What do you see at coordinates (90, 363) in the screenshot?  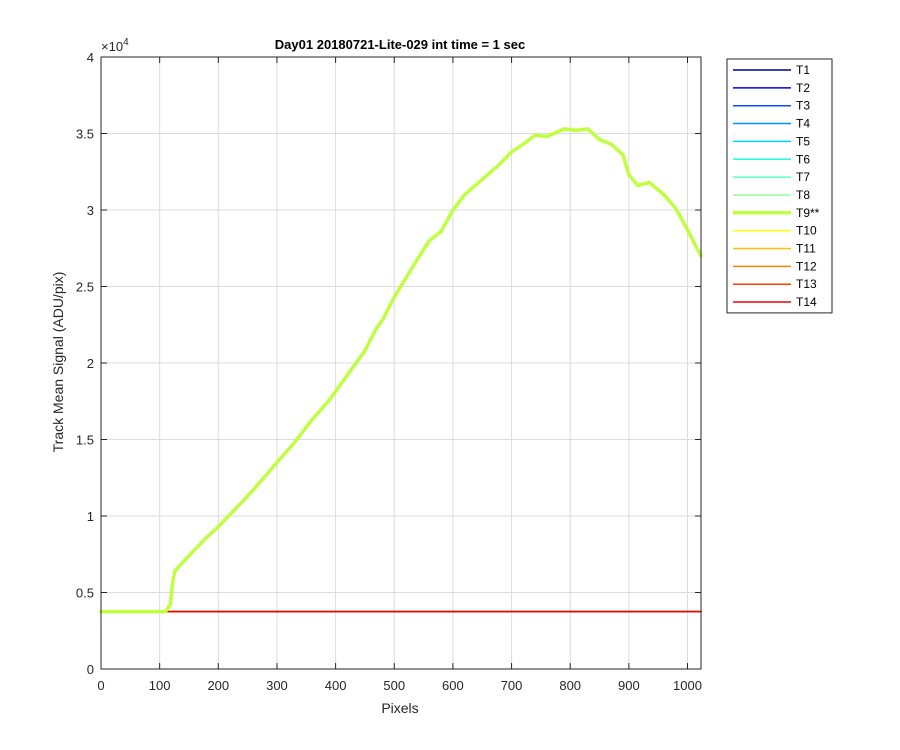 I see `y-tick-label: 2` at bounding box center [90, 363].